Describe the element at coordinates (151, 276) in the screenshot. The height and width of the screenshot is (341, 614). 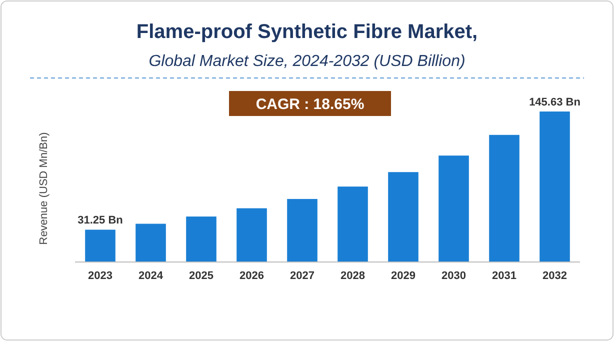
I see `x-tick-label: 2024` at that location.